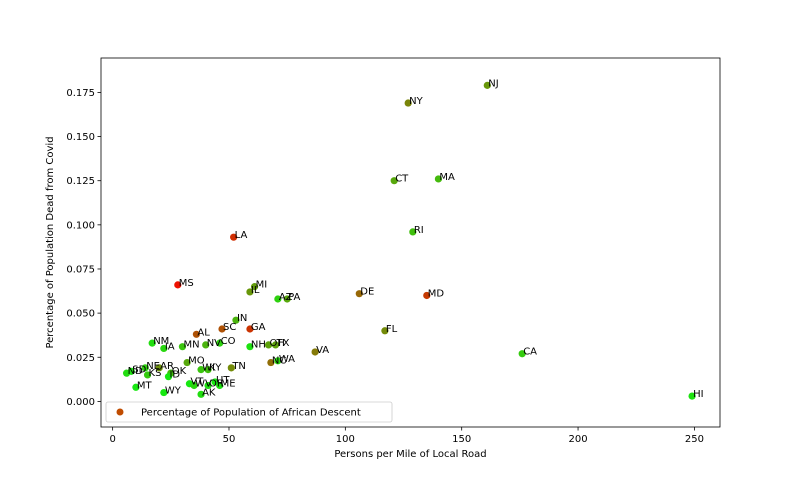 The image size is (800, 480). I want to click on data-point-tn, so click(231, 368).